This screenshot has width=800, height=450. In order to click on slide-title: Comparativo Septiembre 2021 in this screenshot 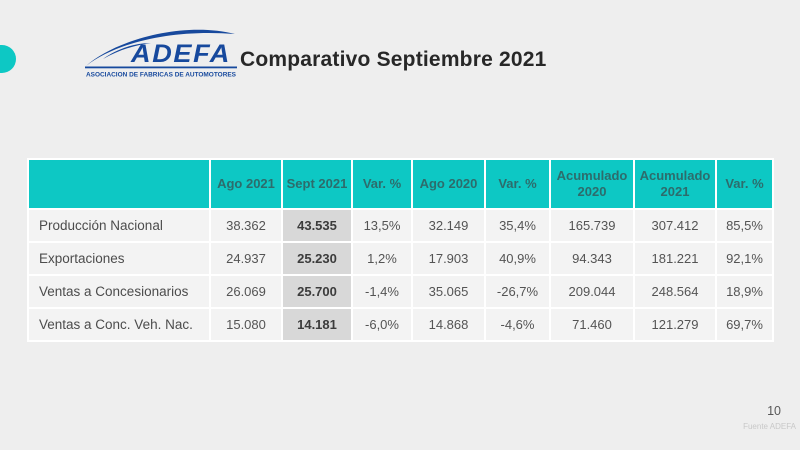, I will do `click(393, 59)`.